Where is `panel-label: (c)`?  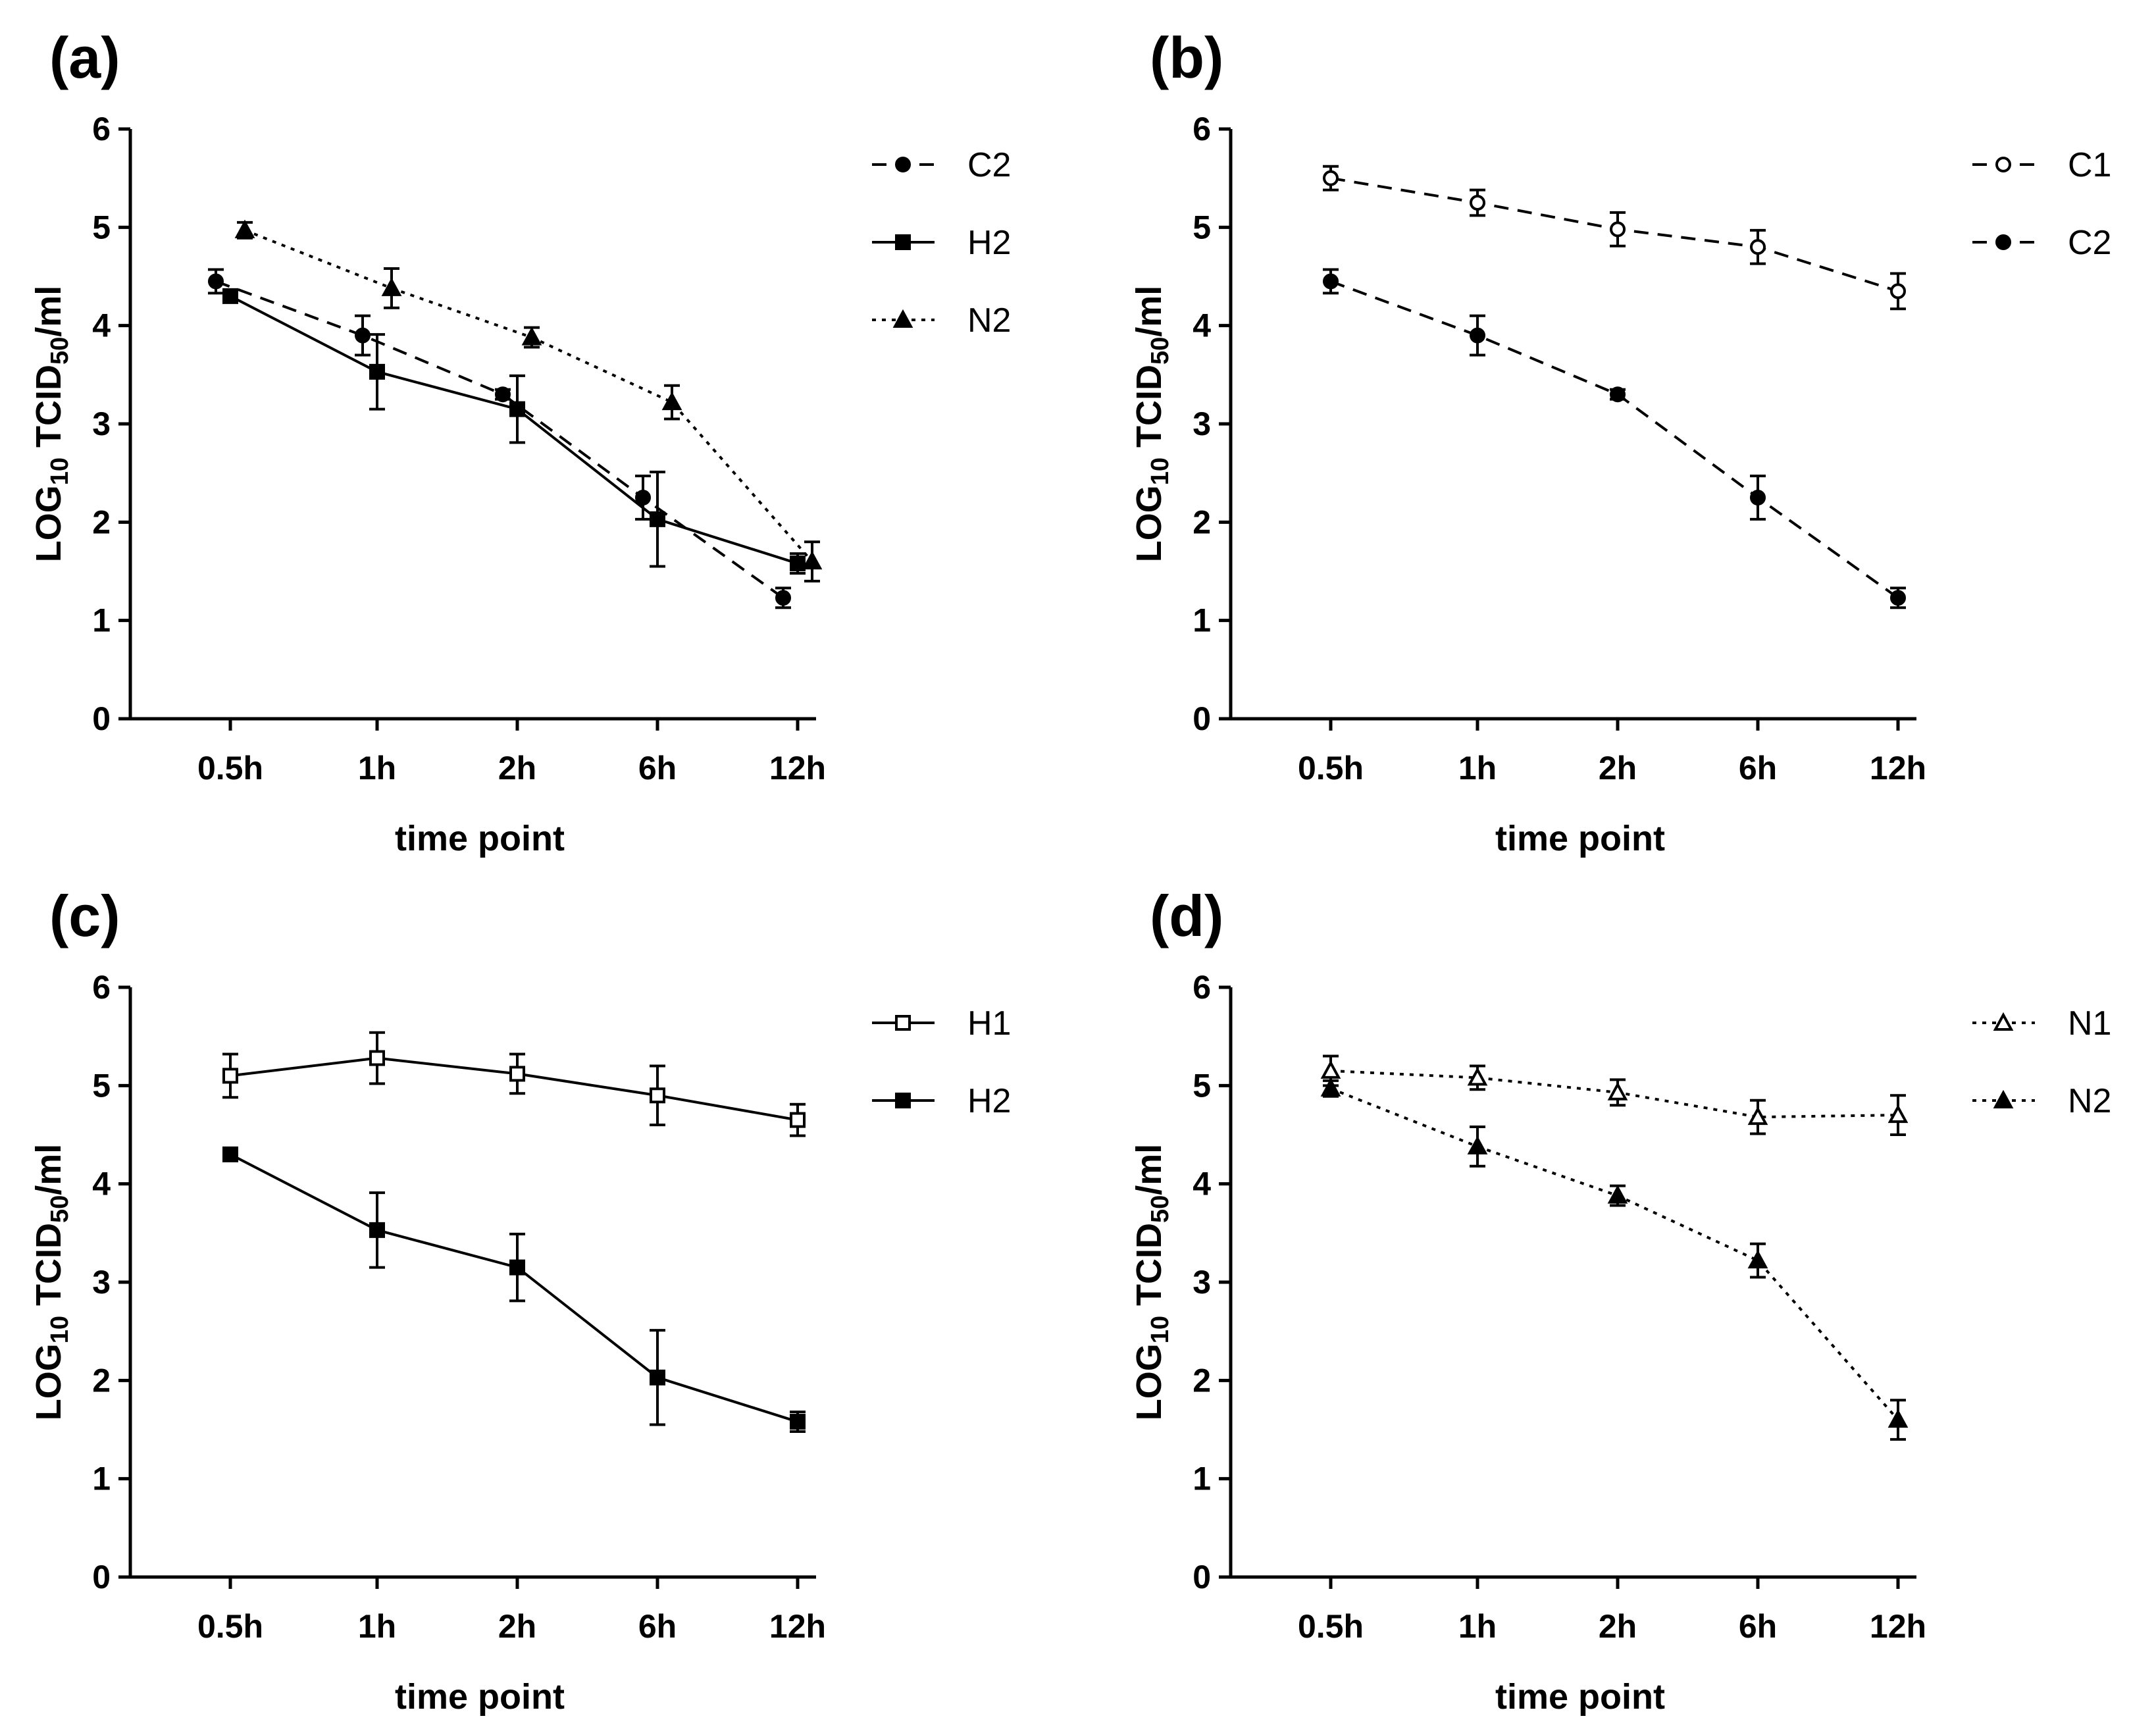 panel-label: (c) is located at coordinates (84, 915).